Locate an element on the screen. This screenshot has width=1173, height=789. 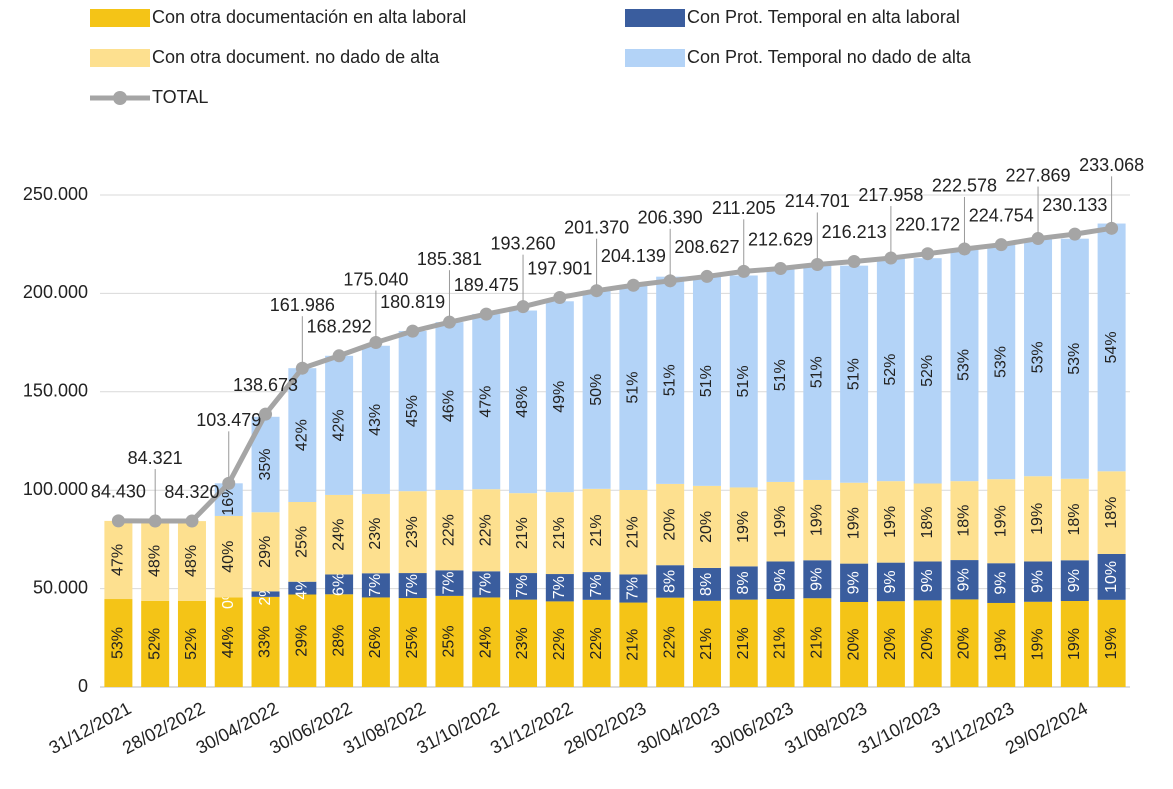
legend-label: TOTAL is located at coordinates (180, 97).